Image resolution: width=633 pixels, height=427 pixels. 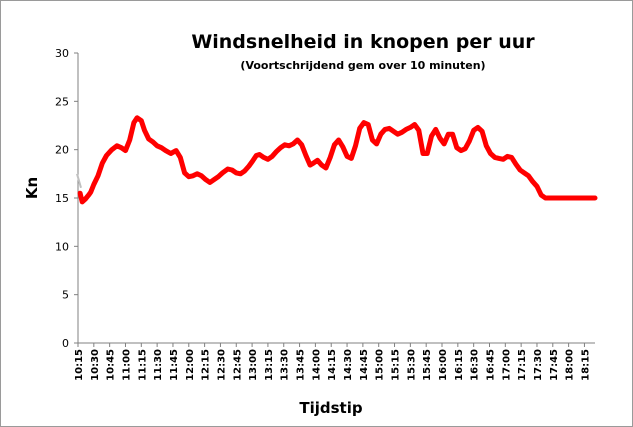 I want to click on x-tick-label: 11:00, so click(x=126, y=365).